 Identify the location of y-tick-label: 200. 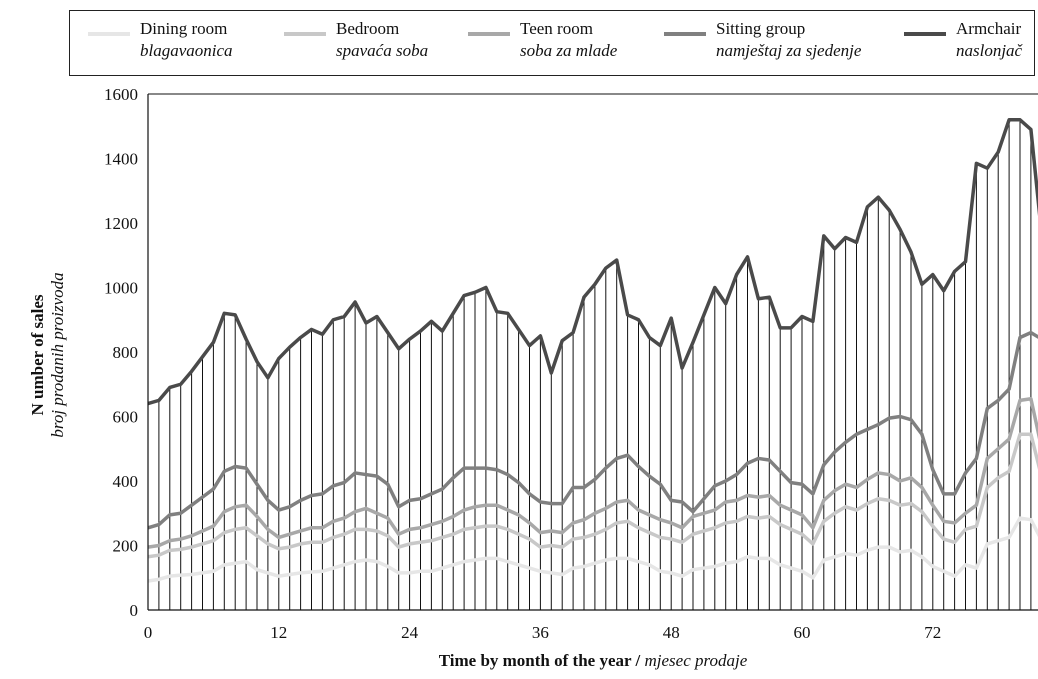
(126, 546).